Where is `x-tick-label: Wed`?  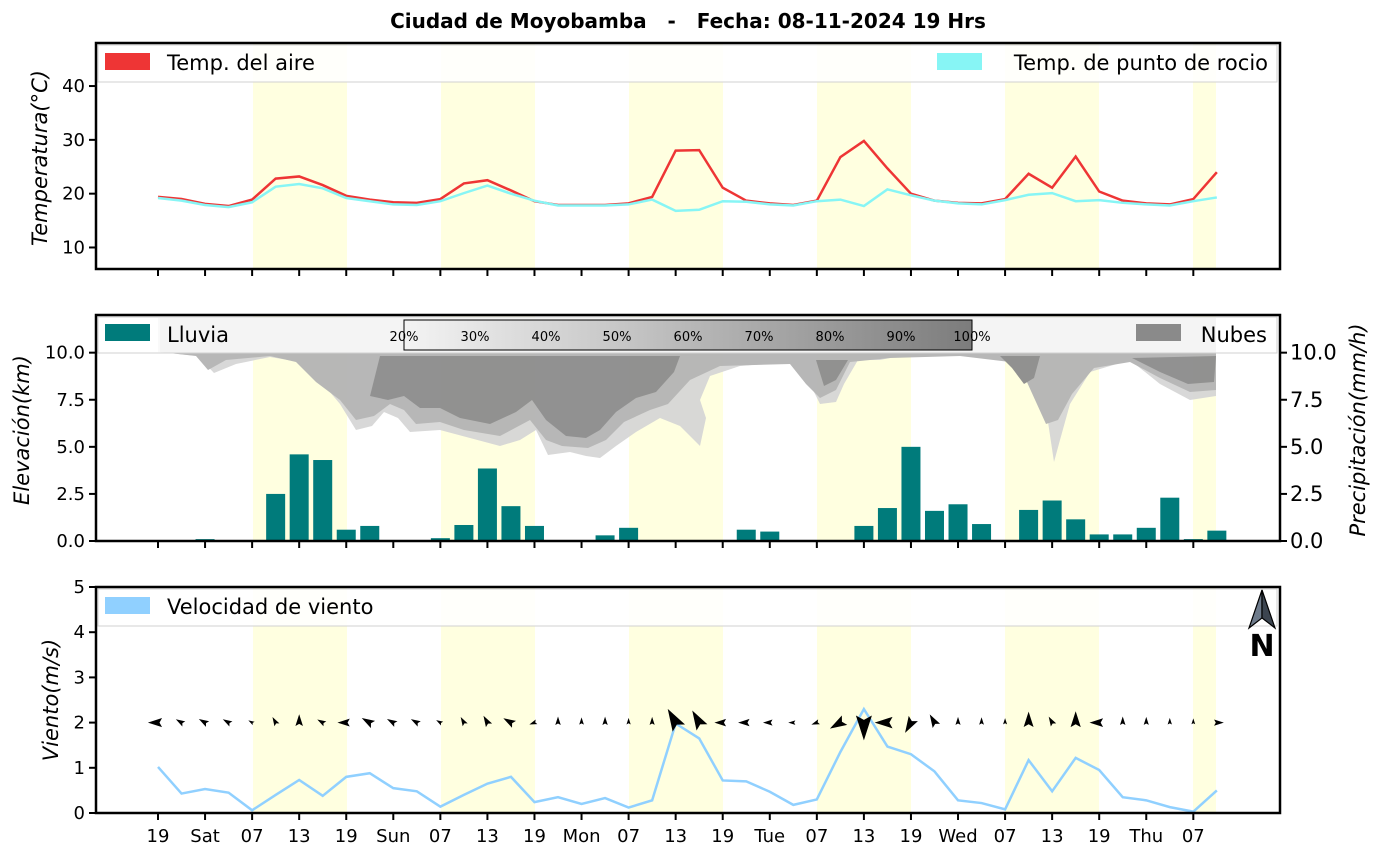 x-tick-label: Wed is located at coordinates (957, 836).